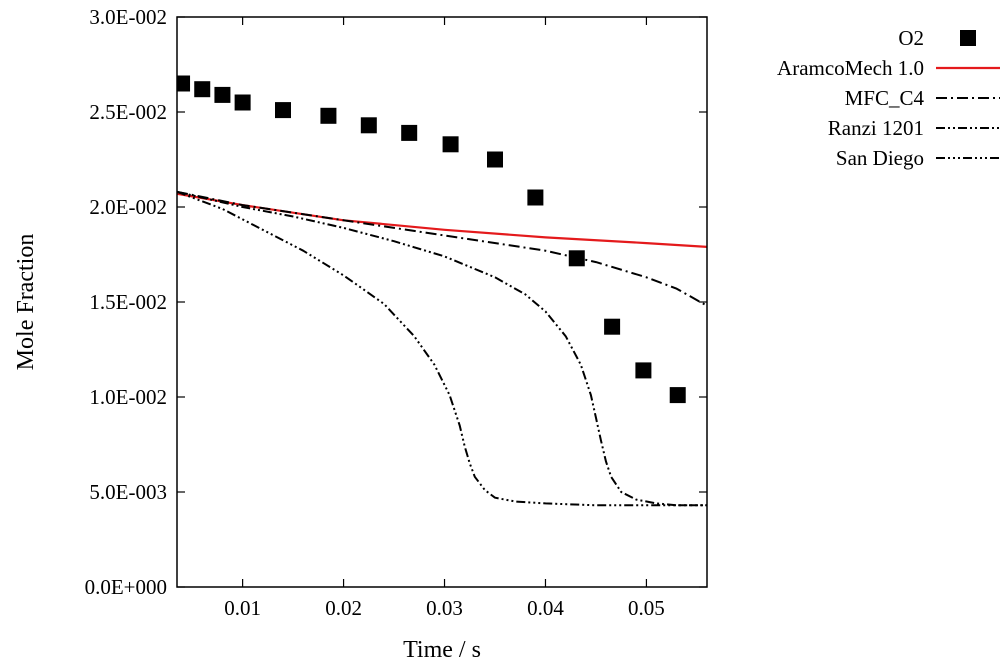 The width and height of the screenshot is (1004, 666). What do you see at coordinates (646, 608) in the screenshot?
I see `x-tick-label: 0.05` at bounding box center [646, 608].